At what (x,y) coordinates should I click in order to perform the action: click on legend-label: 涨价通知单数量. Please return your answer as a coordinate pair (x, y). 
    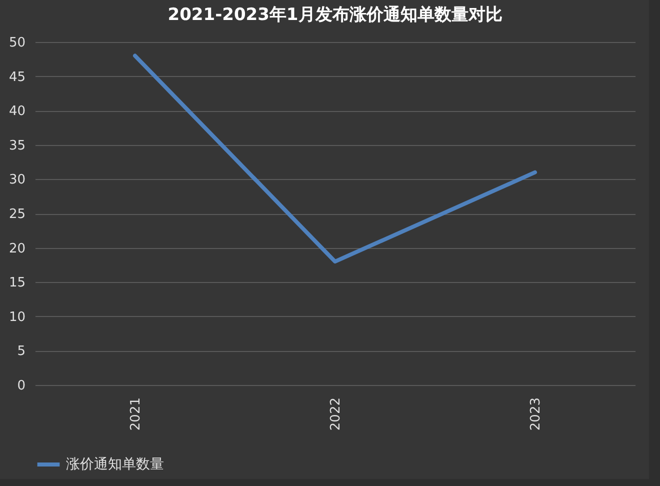
    Looking at the image, I should click on (115, 464).